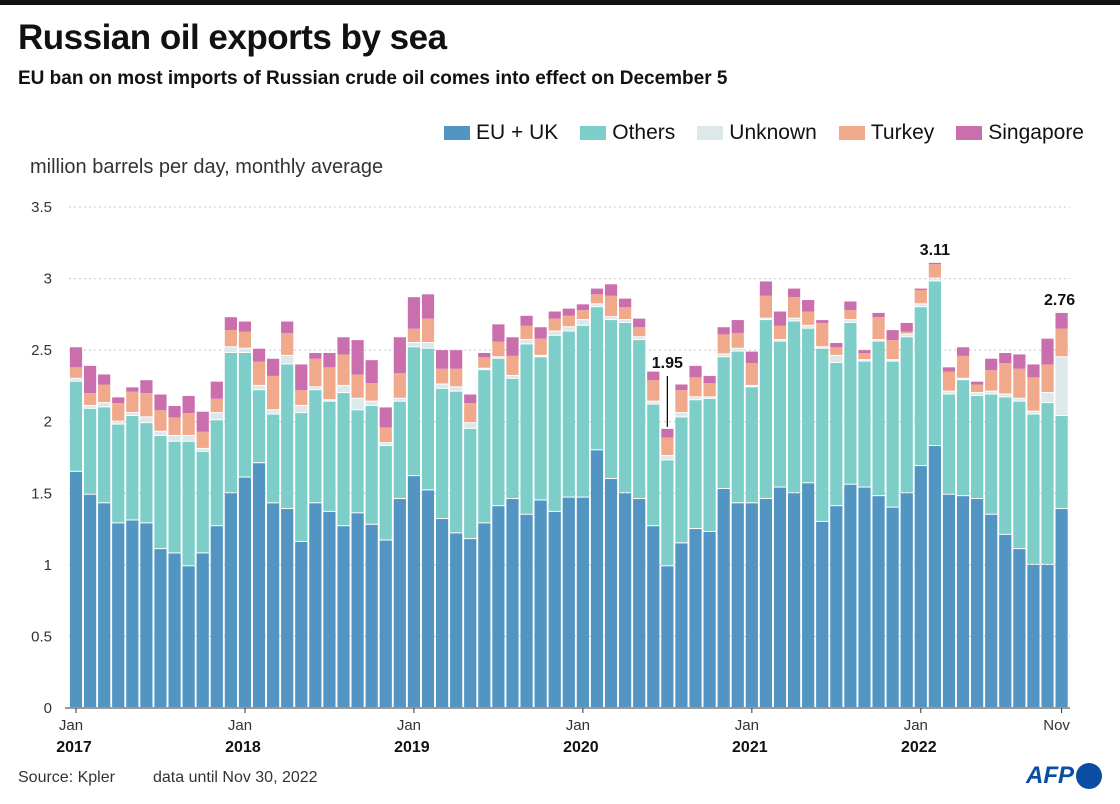 The height and width of the screenshot is (804, 1120). Describe the element at coordinates (919, 747) in the screenshot. I see `x-year-label: 2022` at that location.